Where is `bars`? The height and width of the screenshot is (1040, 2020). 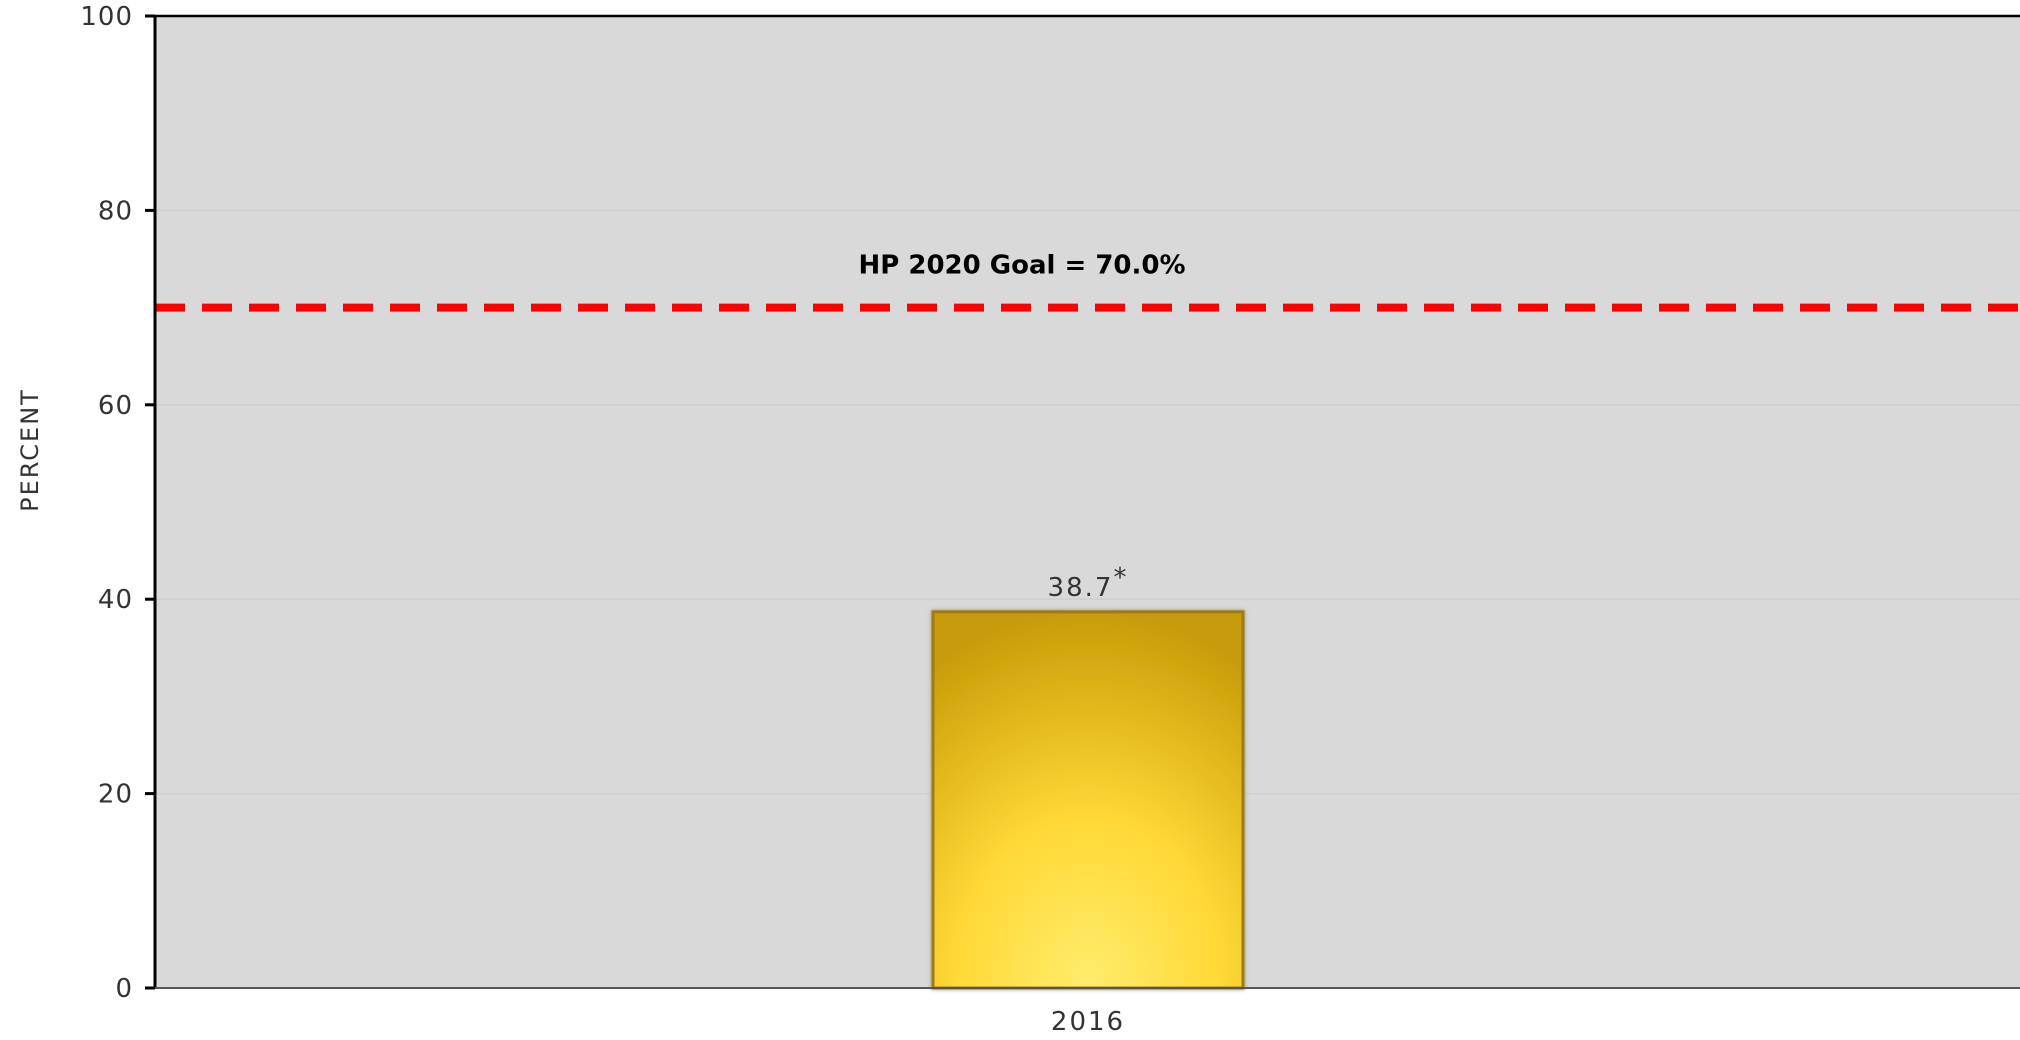 bars is located at coordinates (1088, 800).